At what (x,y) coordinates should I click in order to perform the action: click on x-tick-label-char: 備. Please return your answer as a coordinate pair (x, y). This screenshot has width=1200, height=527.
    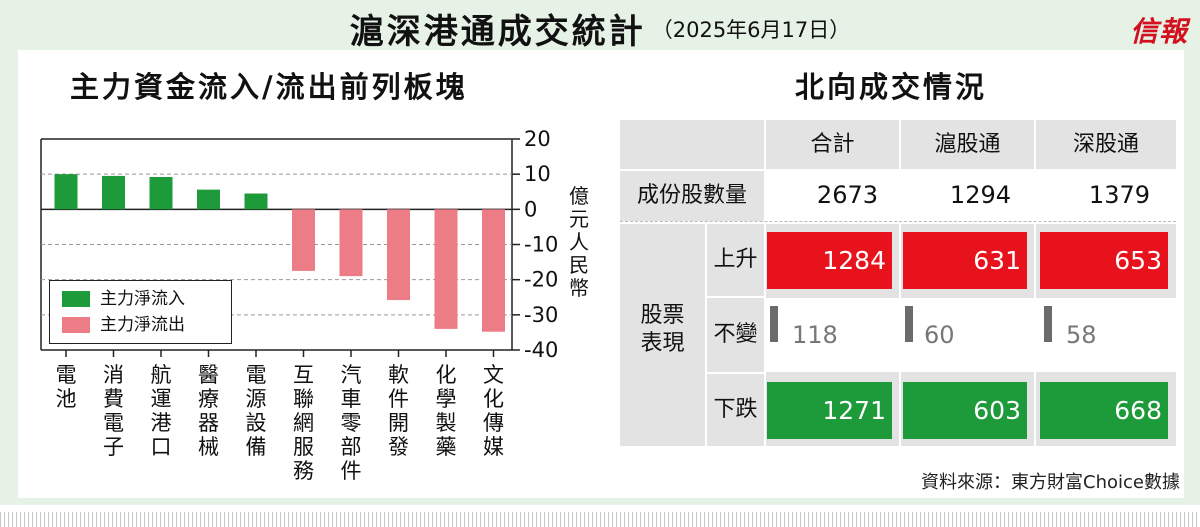
    Looking at the image, I should click on (256, 447).